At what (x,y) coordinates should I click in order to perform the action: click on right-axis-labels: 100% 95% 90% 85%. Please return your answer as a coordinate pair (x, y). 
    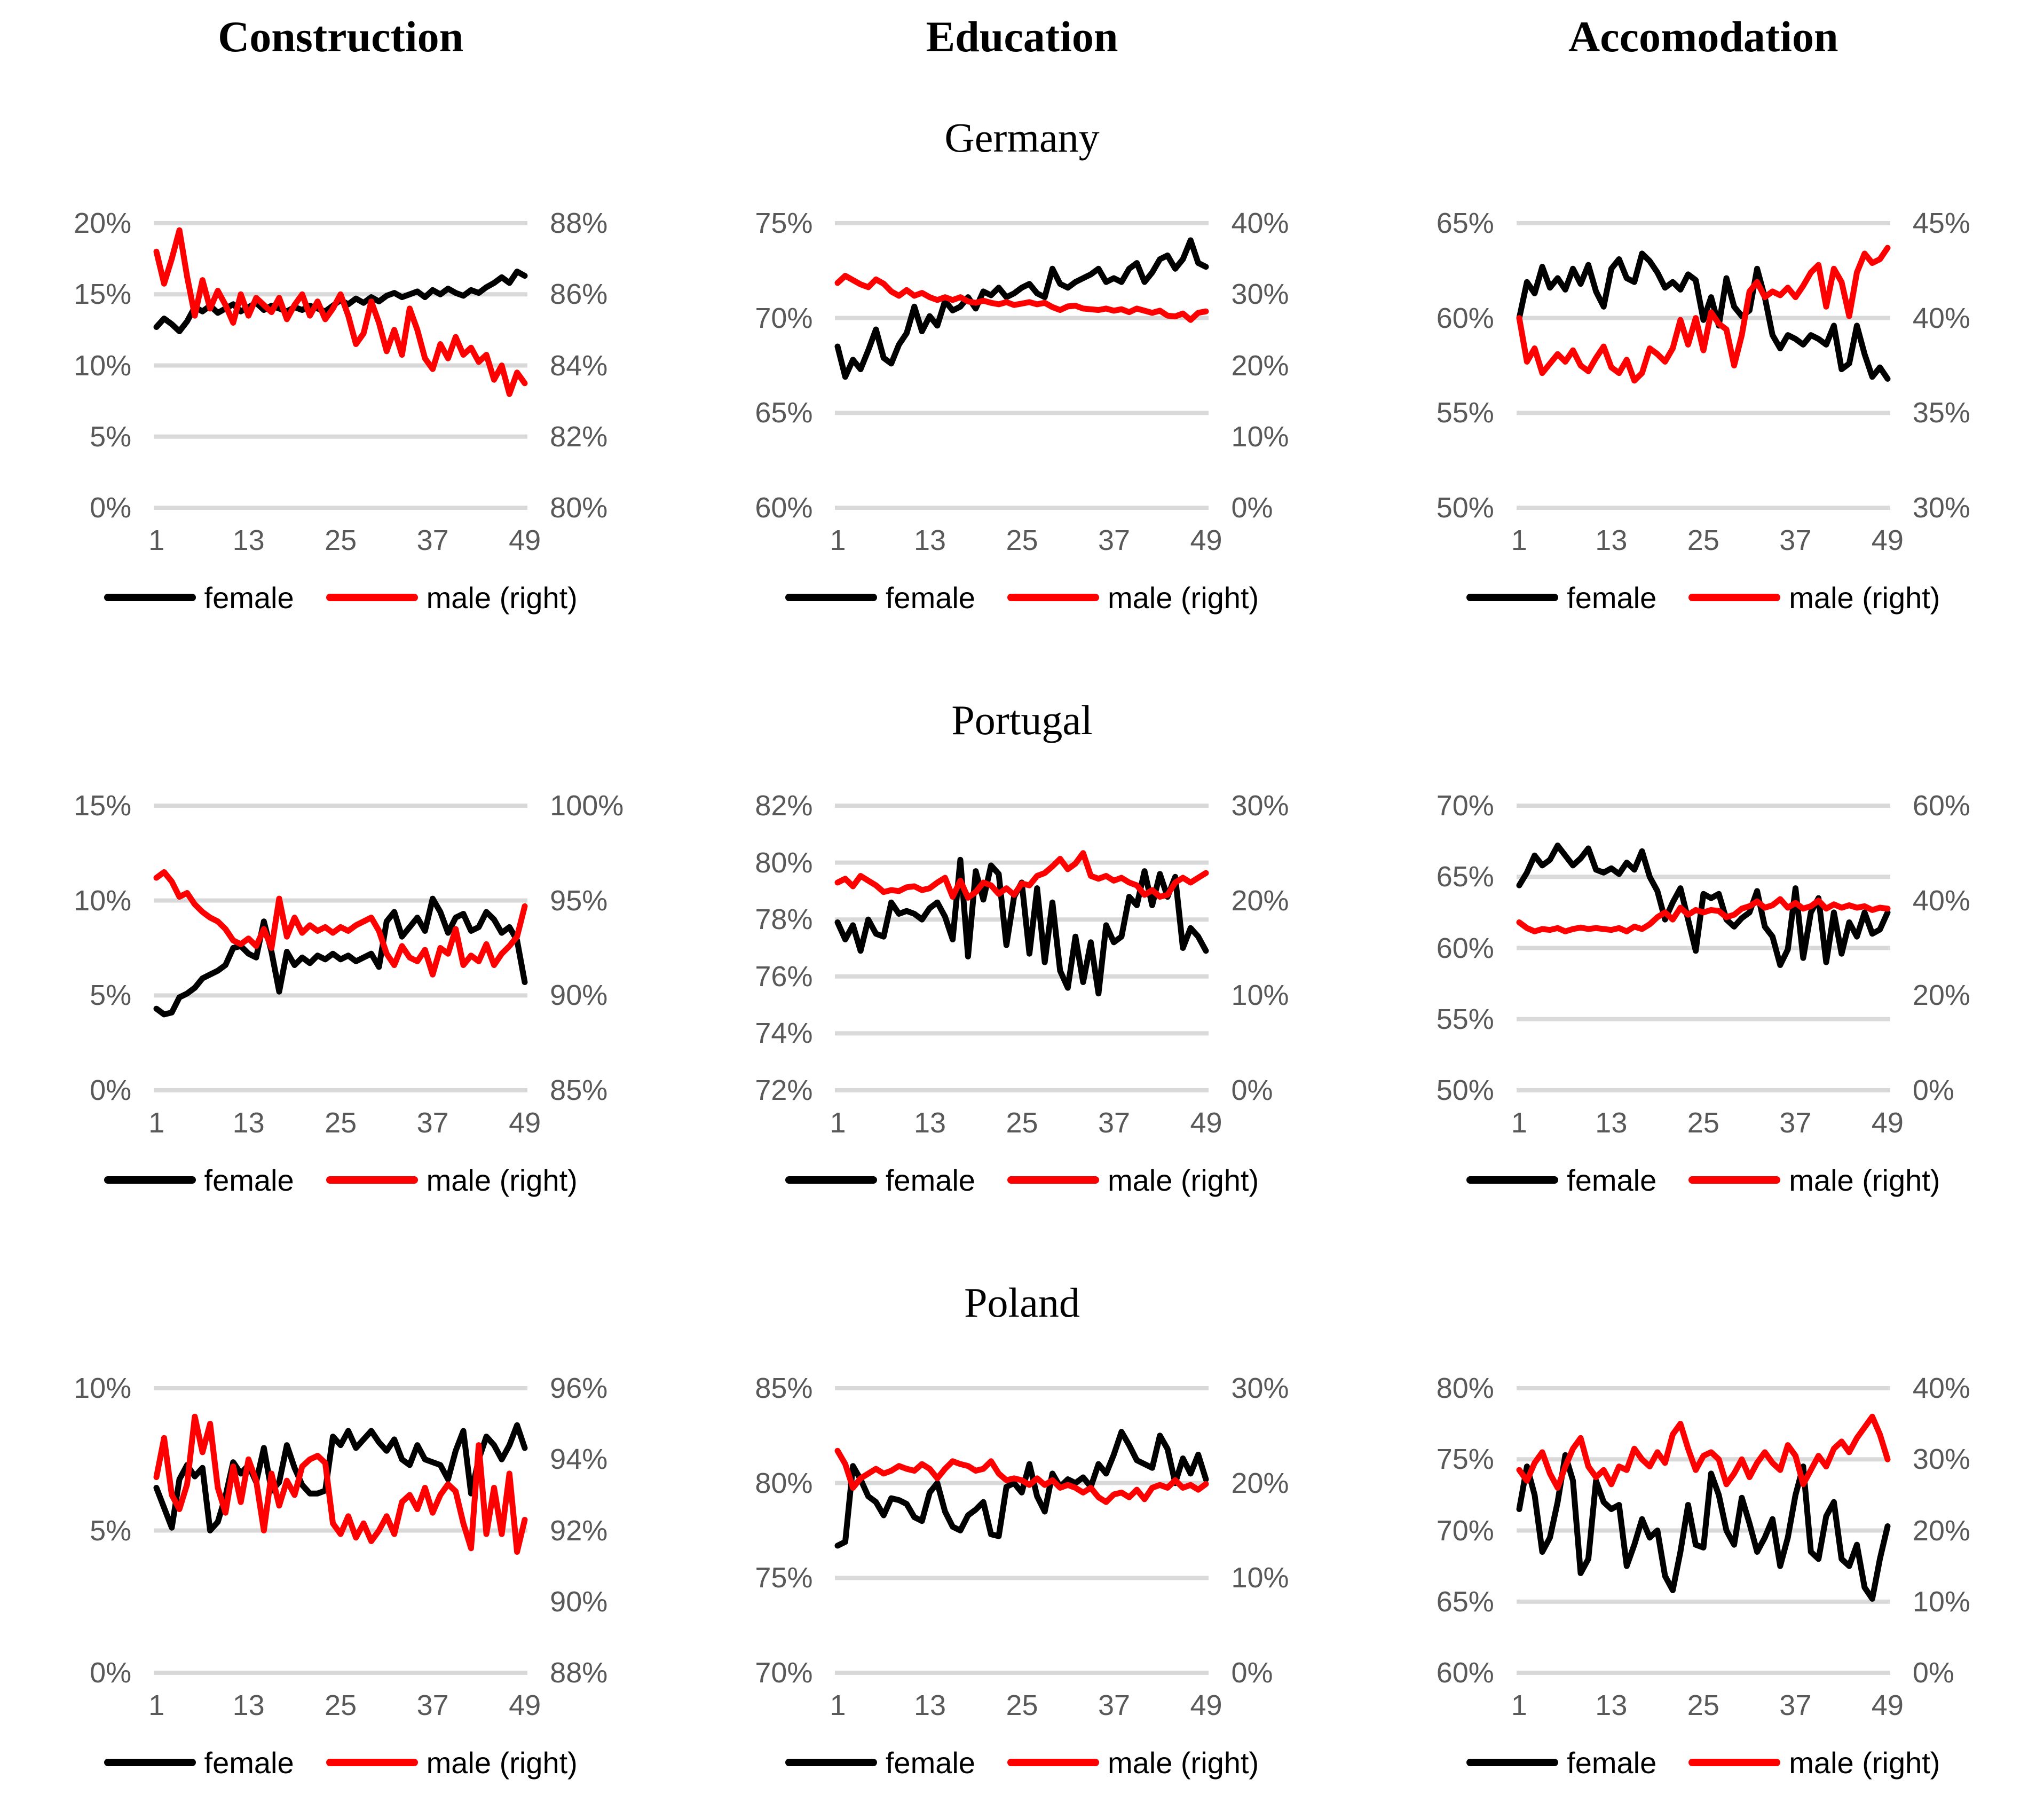
    Looking at the image, I should click on (579, 948).